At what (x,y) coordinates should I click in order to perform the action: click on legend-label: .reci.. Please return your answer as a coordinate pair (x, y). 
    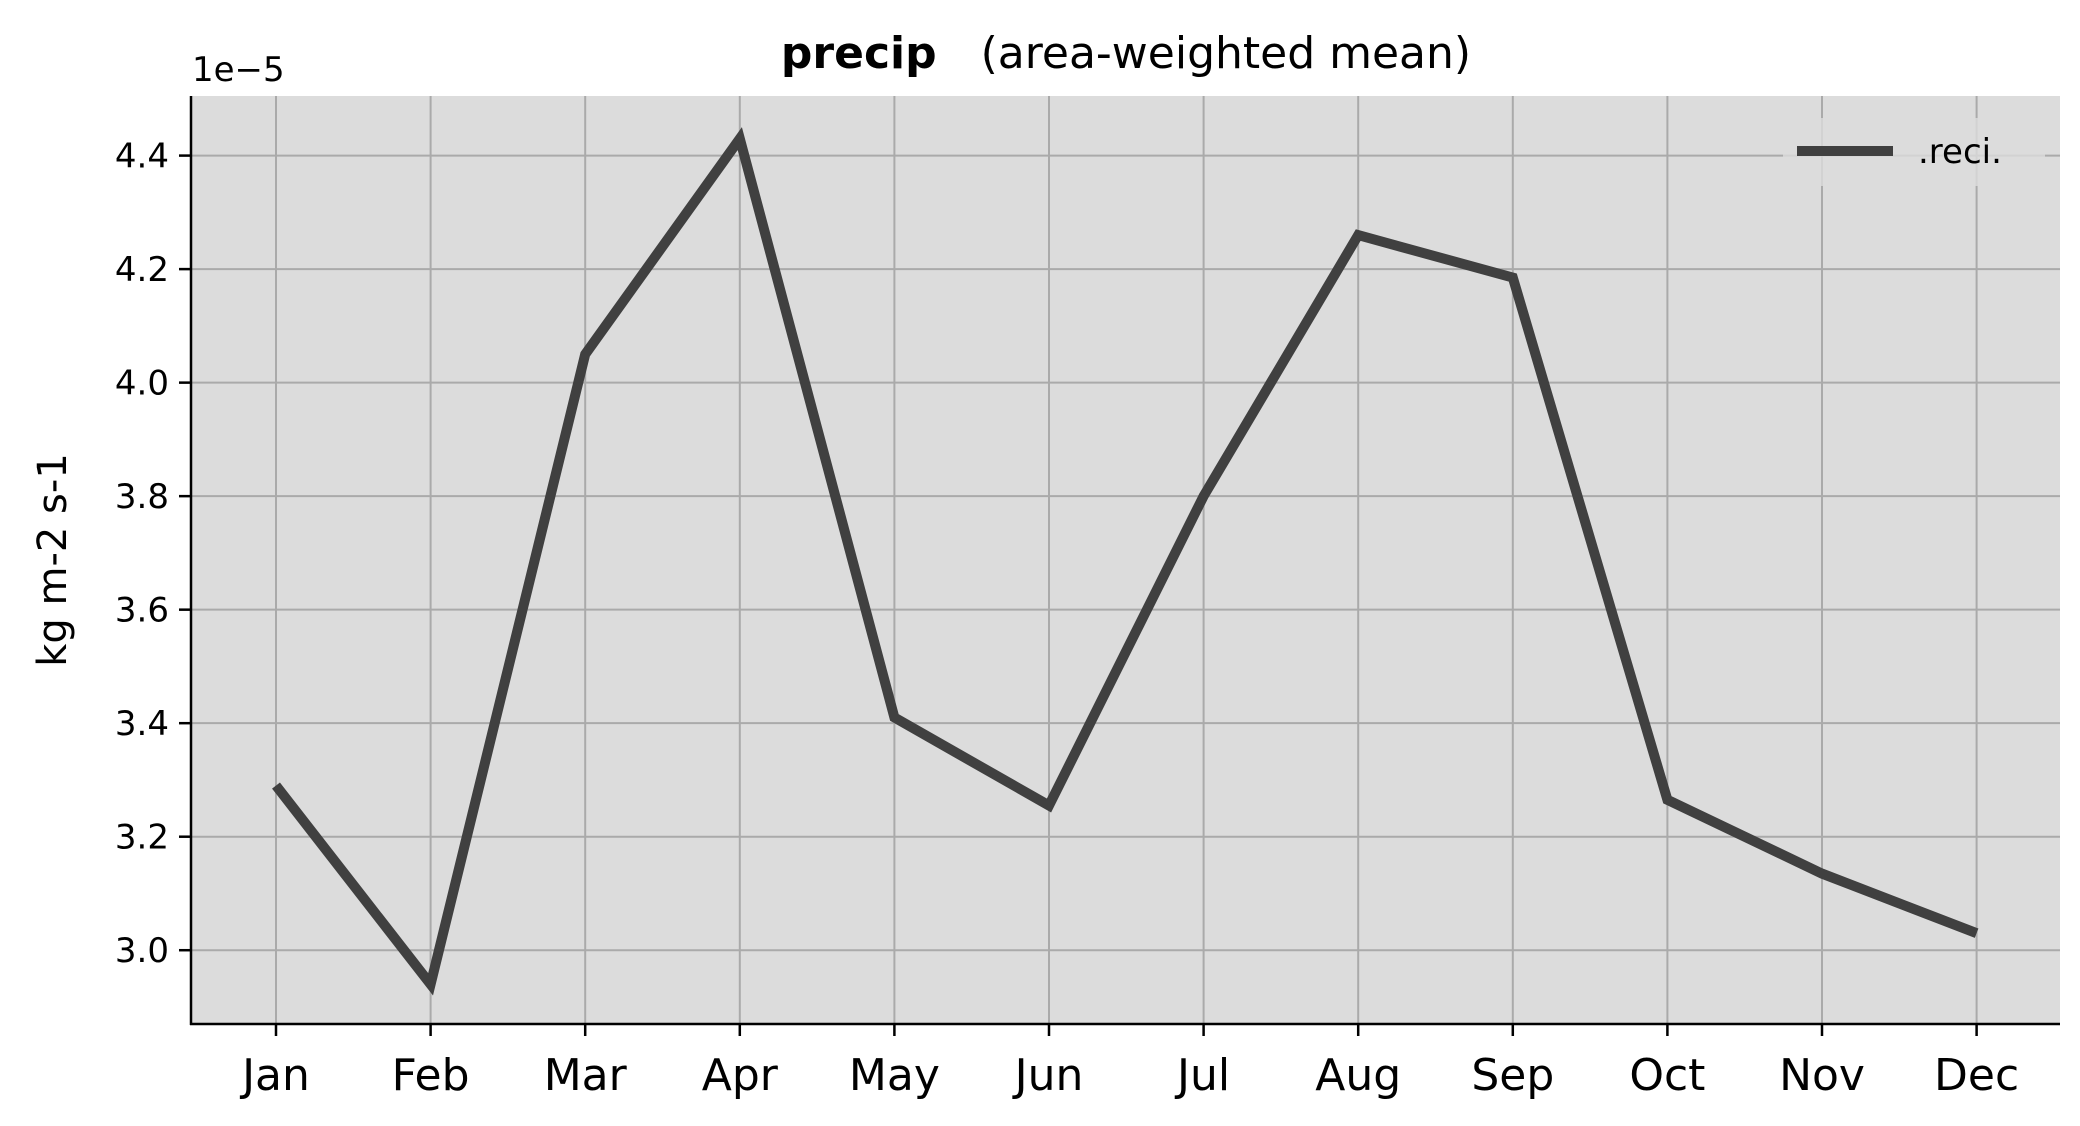
    Looking at the image, I should click on (1960, 152).